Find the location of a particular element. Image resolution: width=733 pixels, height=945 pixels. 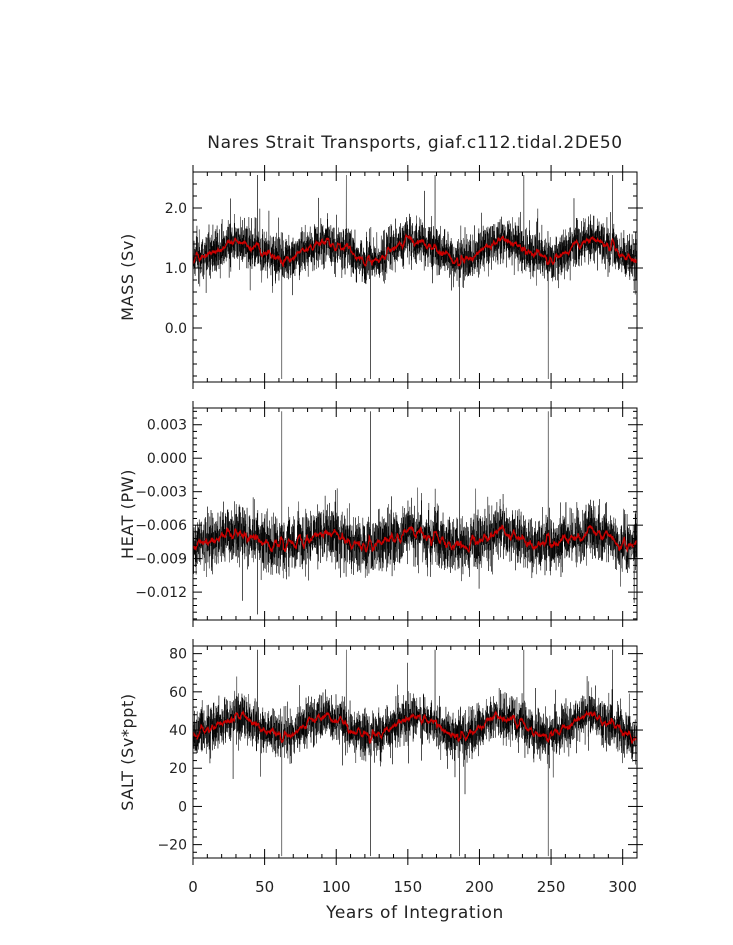

series-salt-smoothed is located at coordinates (415, 727).